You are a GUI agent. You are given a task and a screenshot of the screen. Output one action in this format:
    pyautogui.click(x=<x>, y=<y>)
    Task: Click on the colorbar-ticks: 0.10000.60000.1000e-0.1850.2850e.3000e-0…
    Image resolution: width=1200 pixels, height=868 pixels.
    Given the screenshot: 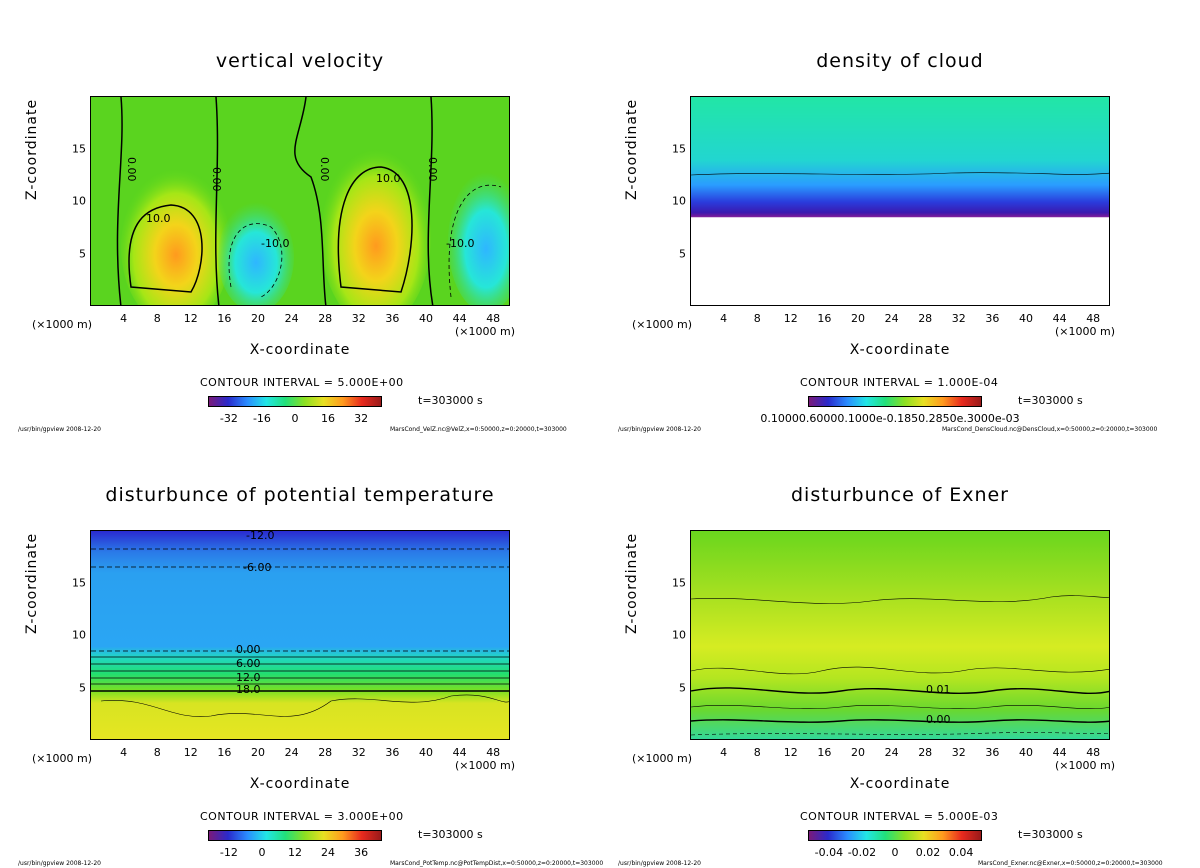 What is the action you would take?
    pyautogui.click(x=889, y=418)
    